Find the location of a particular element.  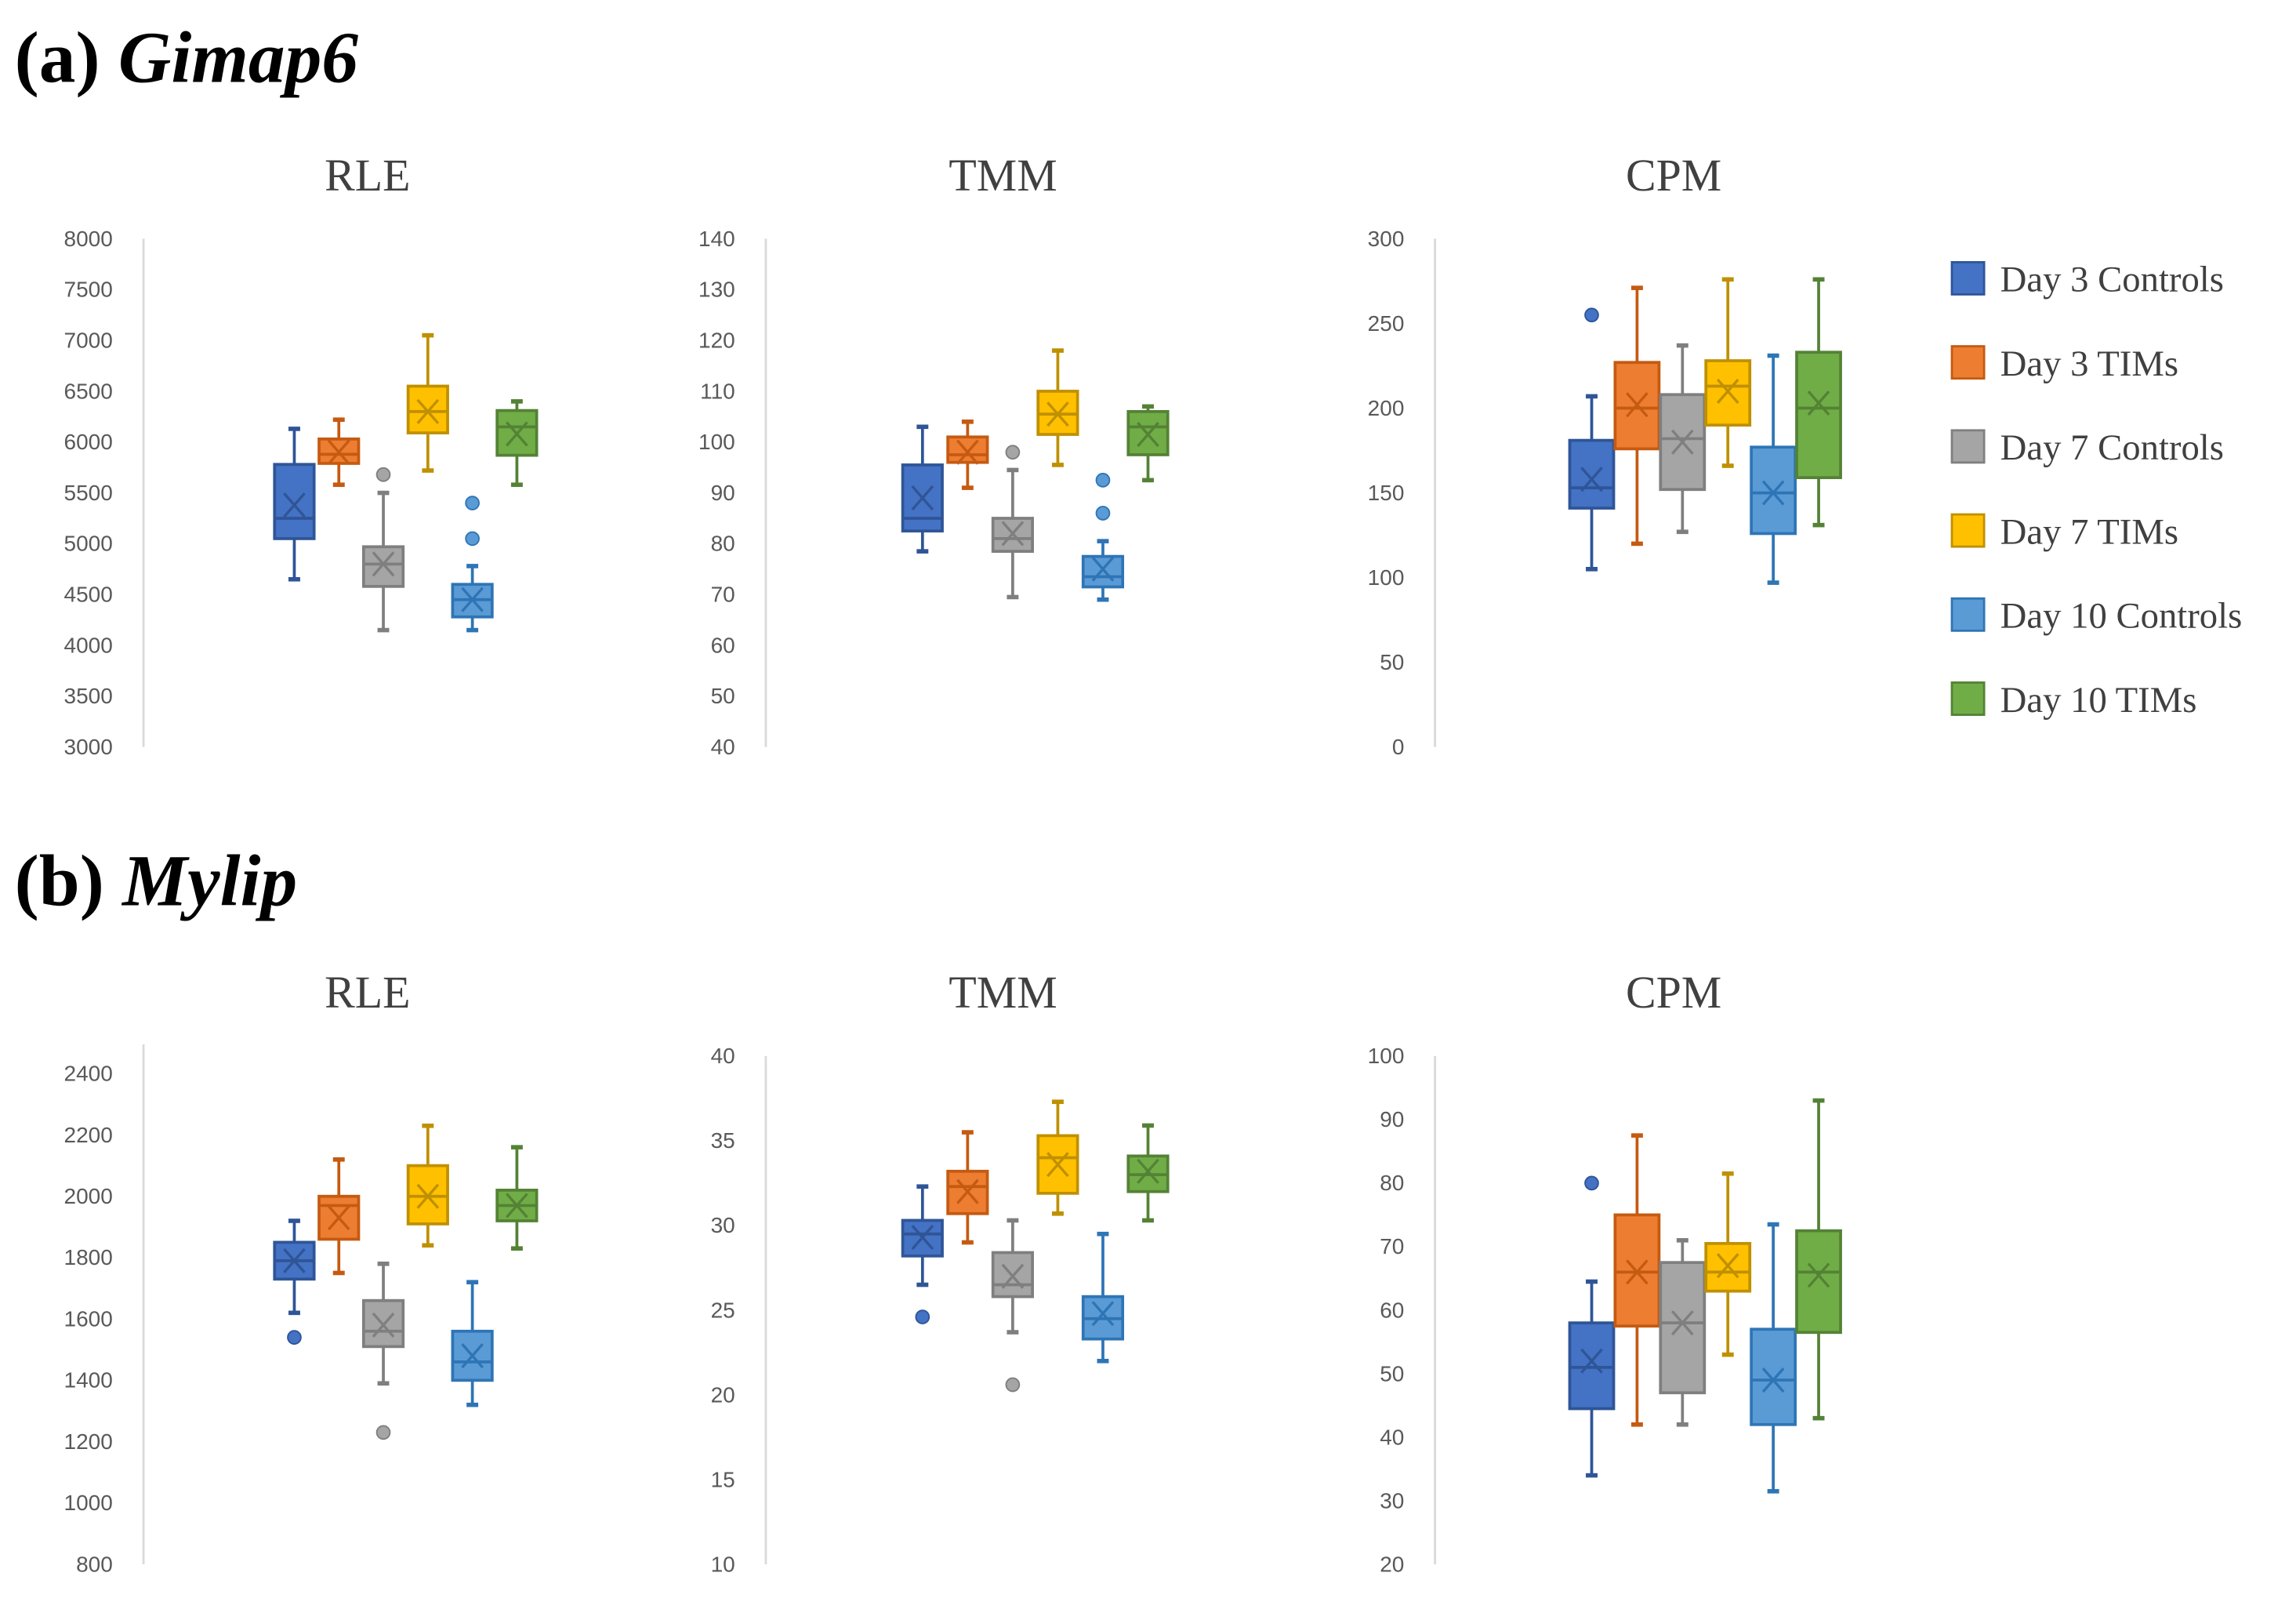

y-tick-label: 7000 is located at coordinates (88, 340).